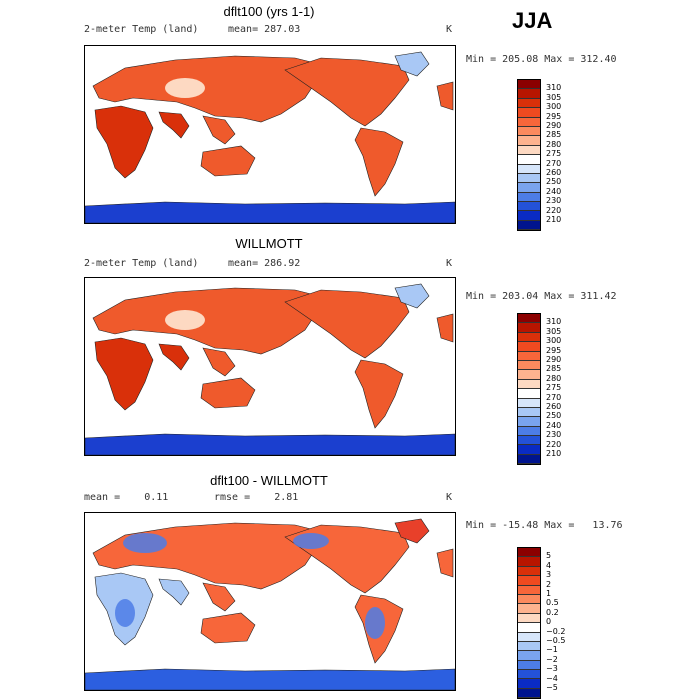  What do you see at coordinates (554, 163) in the screenshot?
I see `colorbar-tick-label: 270` at bounding box center [554, 163].